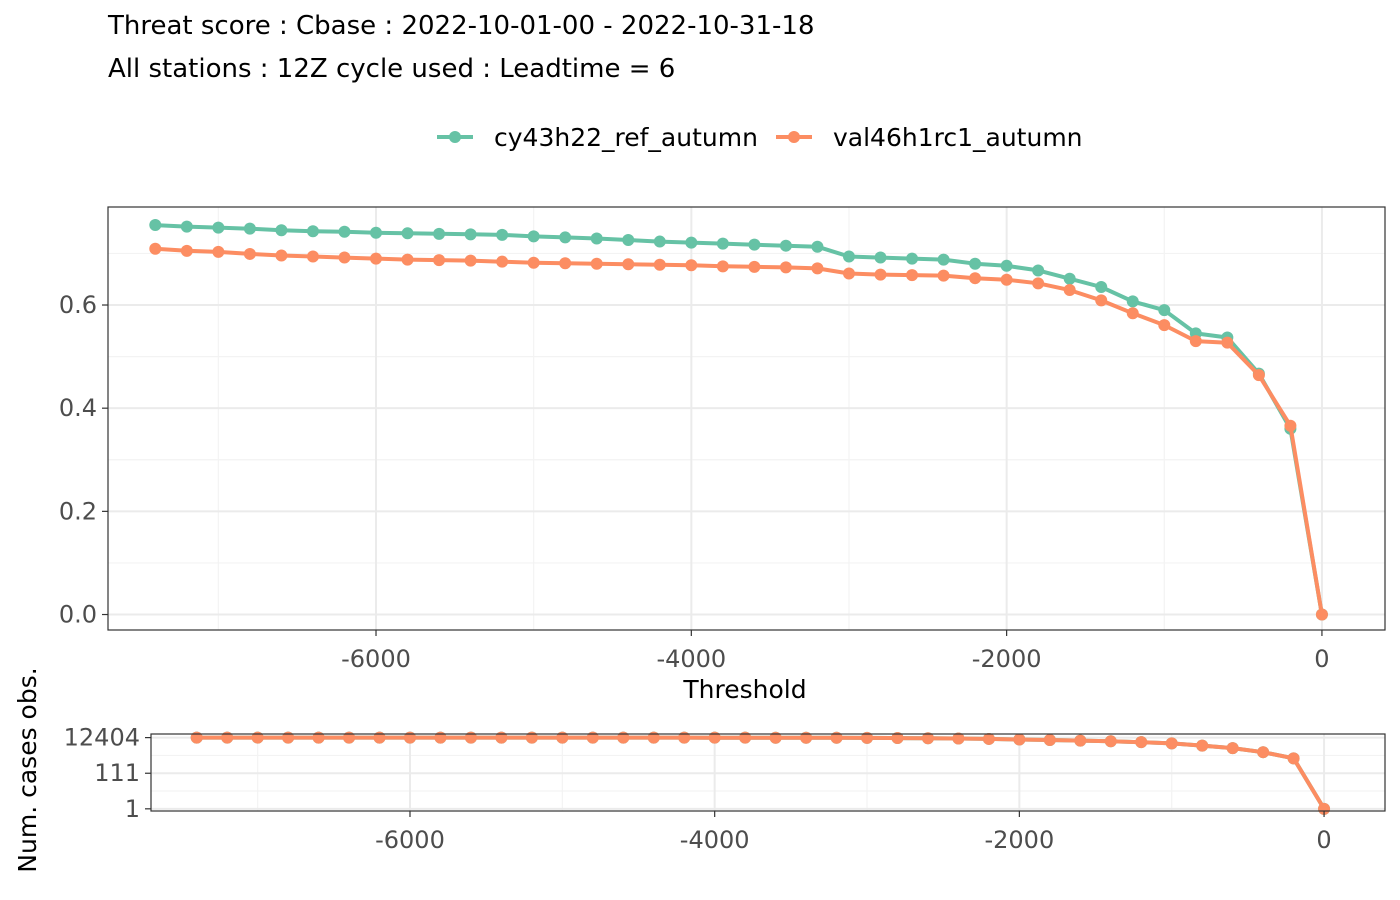 This screenshot has width=1400, height=900. I want to click on legend-item-cy43h22: cy43h22_ref_autumn, so click(597, 137).